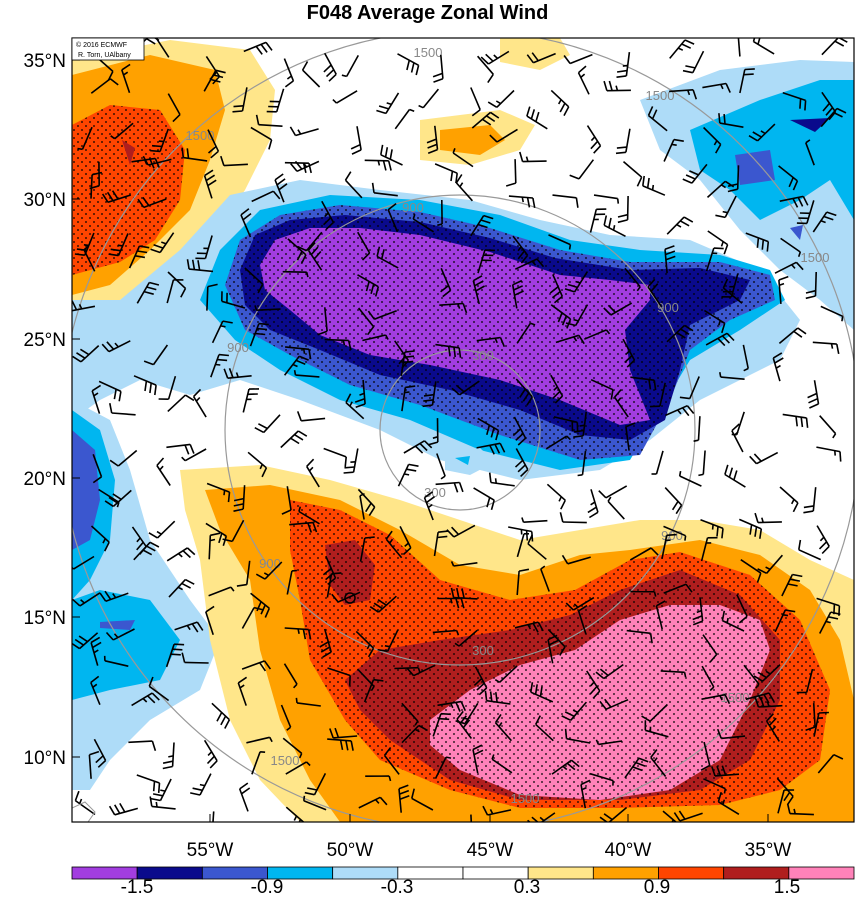 The height and width of the screenshot is (900, 855). What do you see at coordinates (137, 887) in the screenshot?
I see `colorbar-label-neg1-5: -1.5` at bounding box center [137, 887].